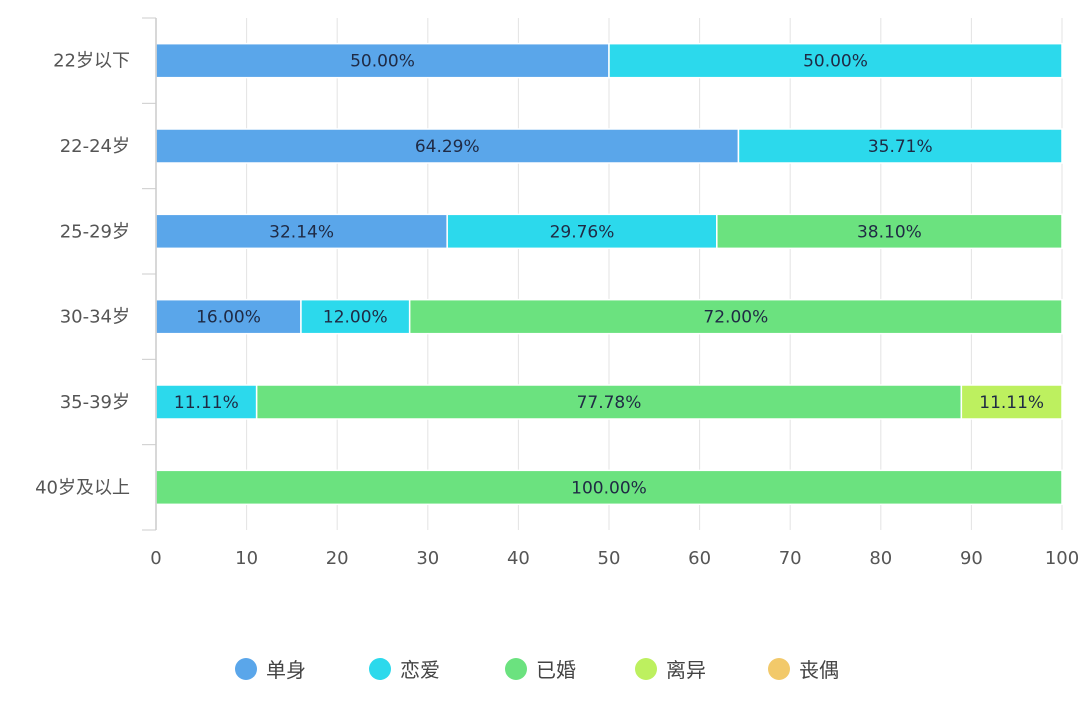 The height and width of the screenshot is (720, 1080). What do you see at coordinates (609, 558) in the screenshot?
I see `x-tick-label: 50` at bounding box center [609, 558].